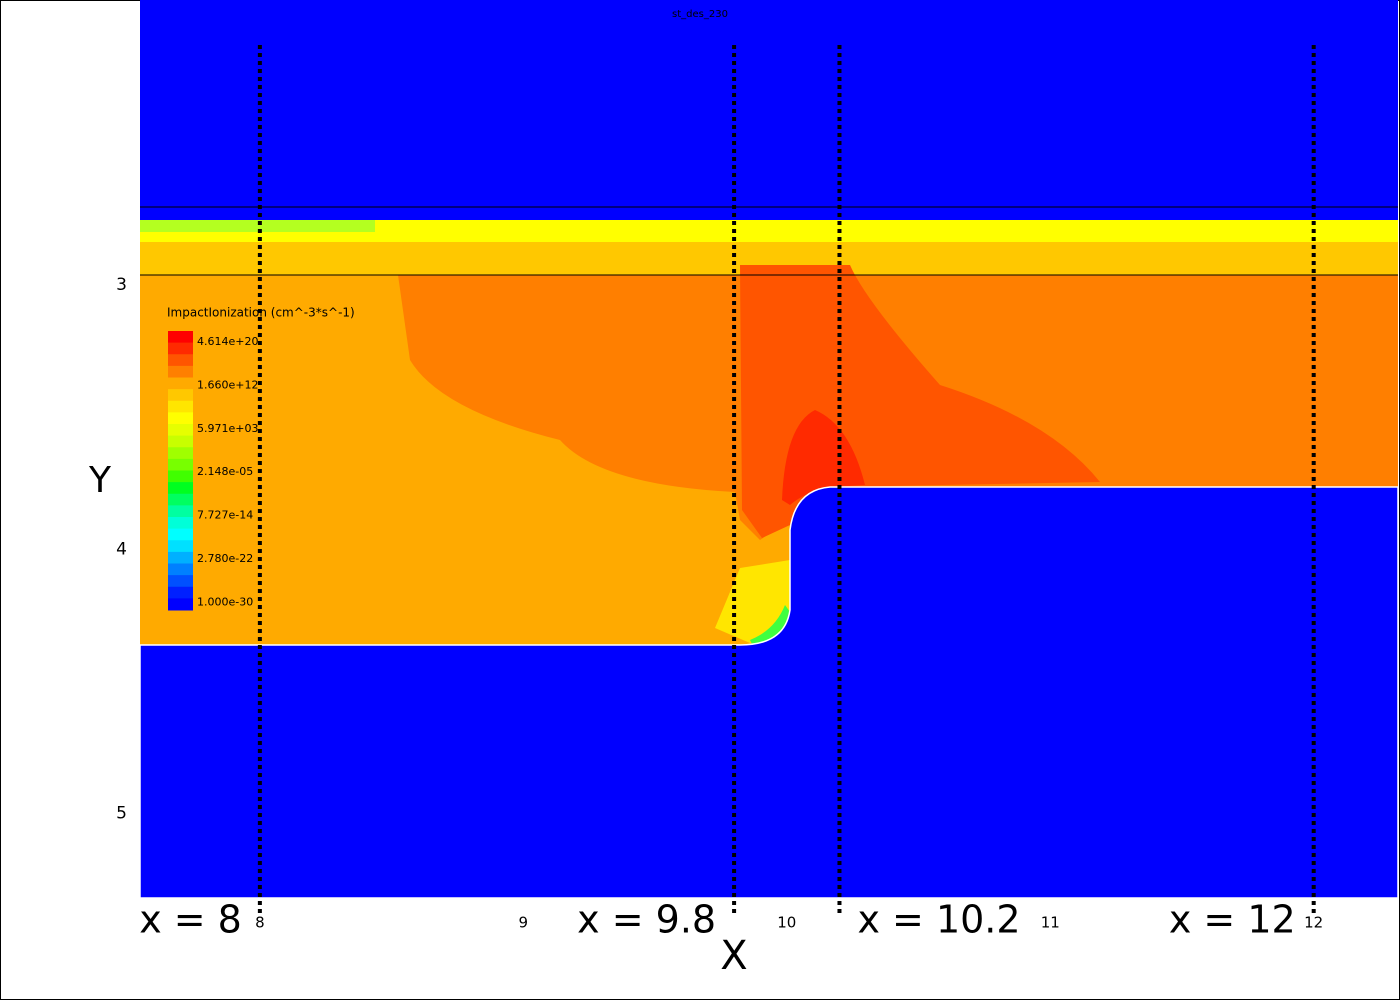  What do you see at coordinates (121, 549) in the screenshot?
I see `y-tick-label: 4` at bounding box center [121, 549].